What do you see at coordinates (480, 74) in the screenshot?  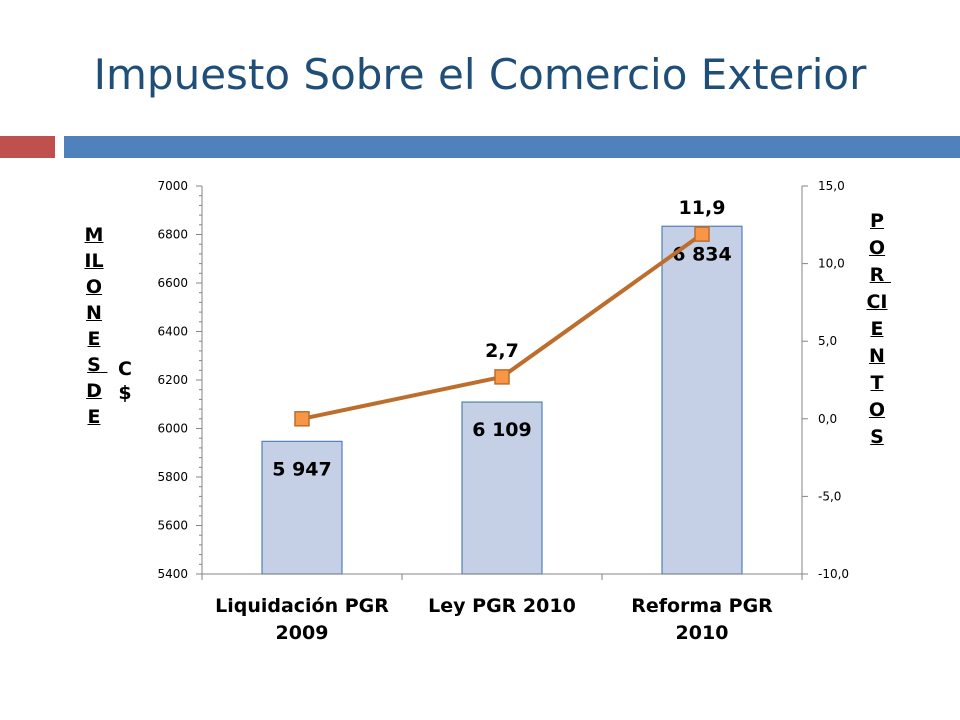 I see `slide-title: Impuesto Sobre el Comercio Exterior` at bounding box center [480, 74].